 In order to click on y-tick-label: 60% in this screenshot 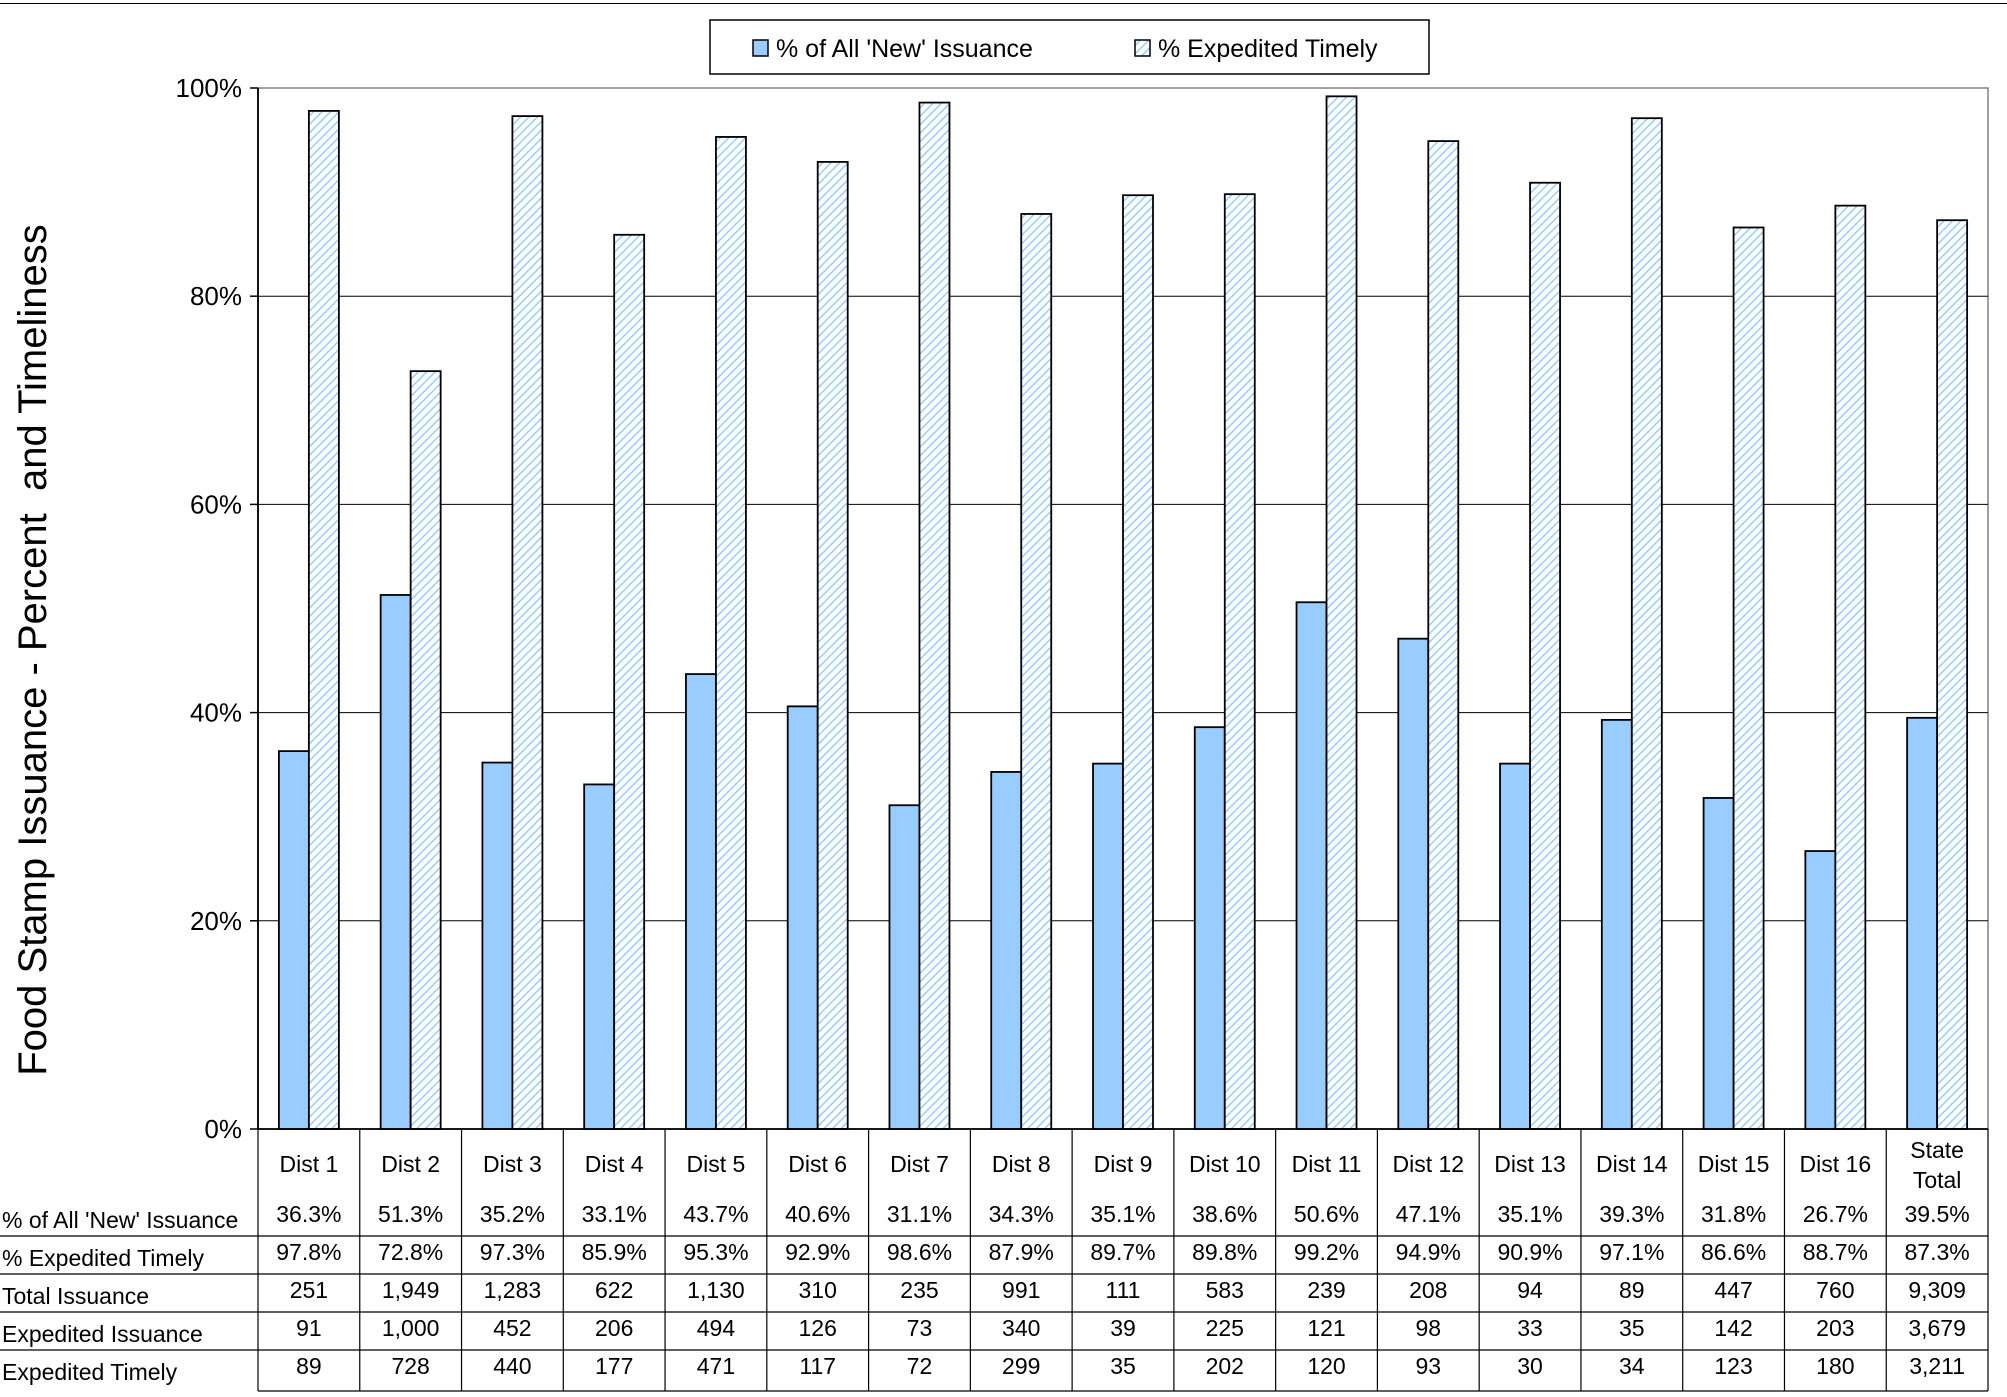, I will do `click(216, 504)`.